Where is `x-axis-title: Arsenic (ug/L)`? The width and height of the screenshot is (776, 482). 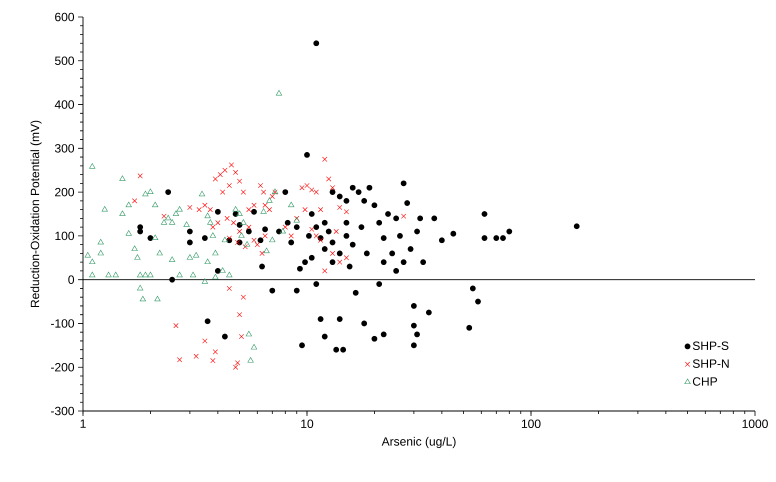
x-axis-title: Arsenic (ug/L) is located at coordinates (419, 442).